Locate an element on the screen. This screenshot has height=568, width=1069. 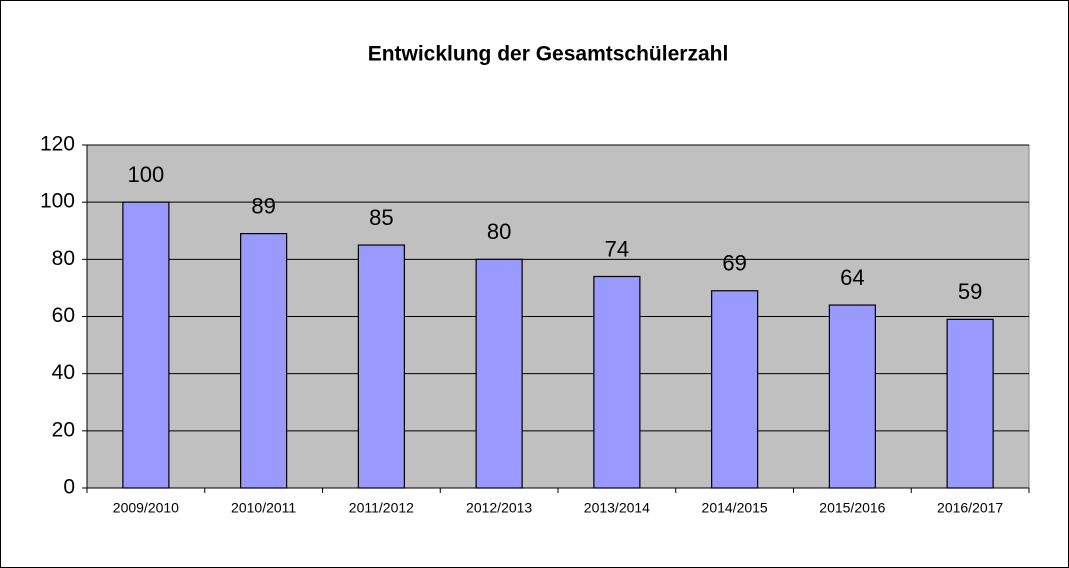
data-label: 100 is located at coordinates (146, 174).